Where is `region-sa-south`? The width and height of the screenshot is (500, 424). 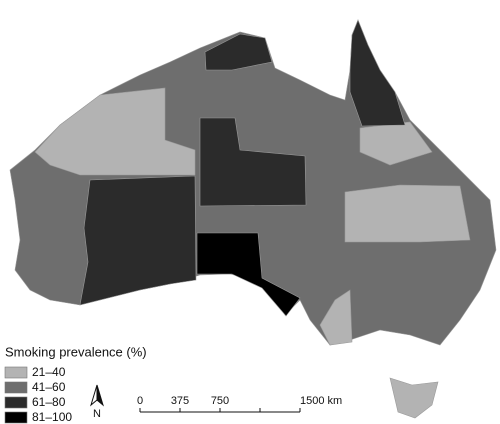
region-sa-south is located at coordinates (248, 274).